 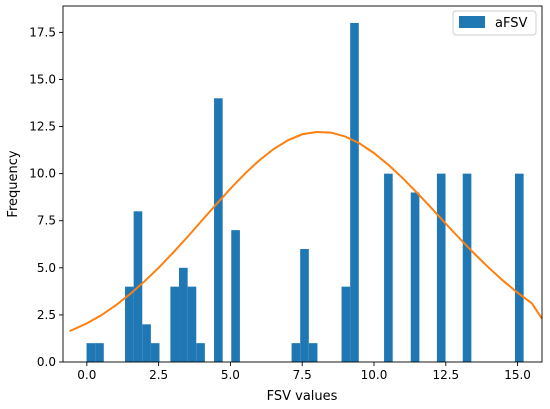 What do you see at coordinates (42, 127) in the screenshot?
I see `y-tick-label: 12.5` at bounding box center [42, 127].